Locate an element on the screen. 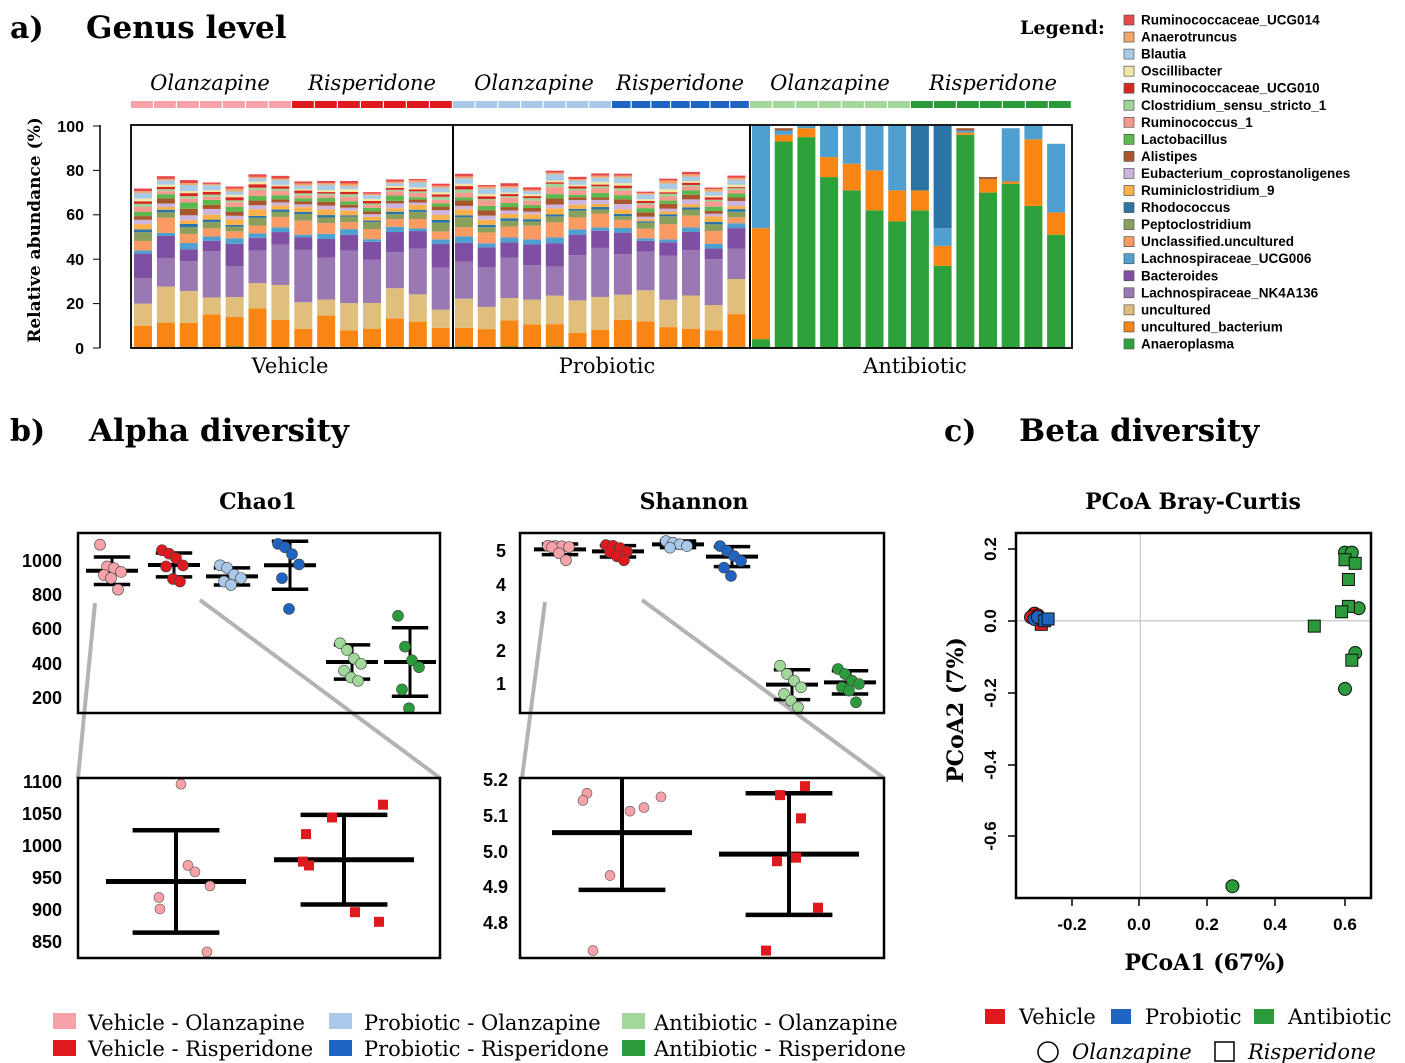 The height and width of the screenshot is (1063, 1405). pcoa-ytick-m0.4: -0.4 is located at coordinates (990, 765).